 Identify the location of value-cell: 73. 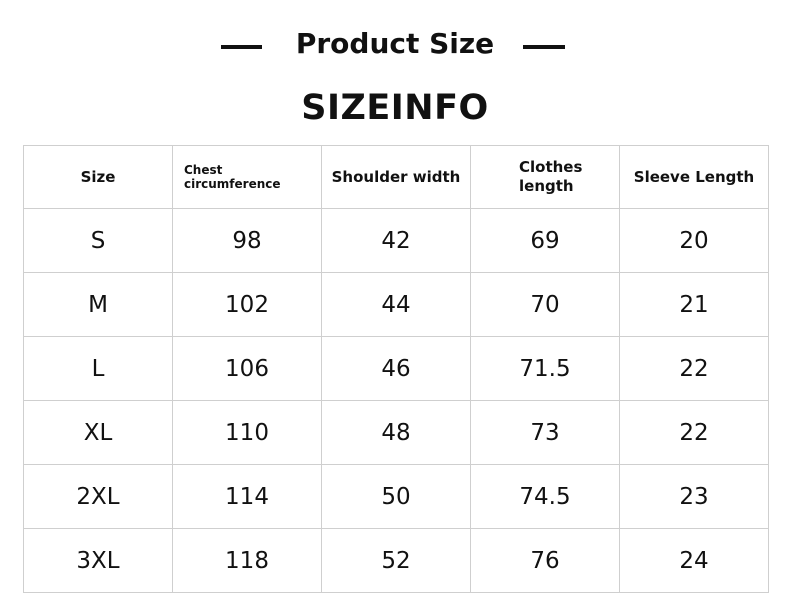
(545, 432).